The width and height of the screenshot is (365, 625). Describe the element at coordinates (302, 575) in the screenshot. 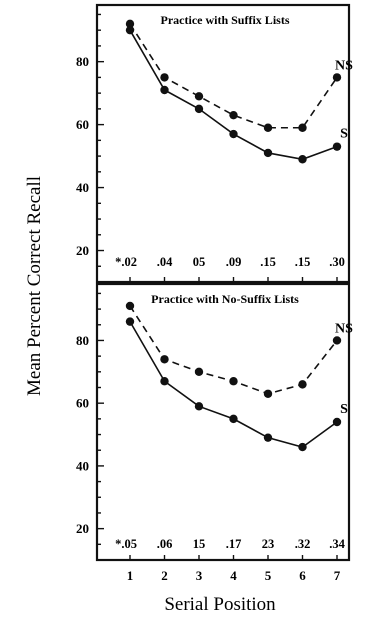

I see `x-tick-label-6: 6` at that location.